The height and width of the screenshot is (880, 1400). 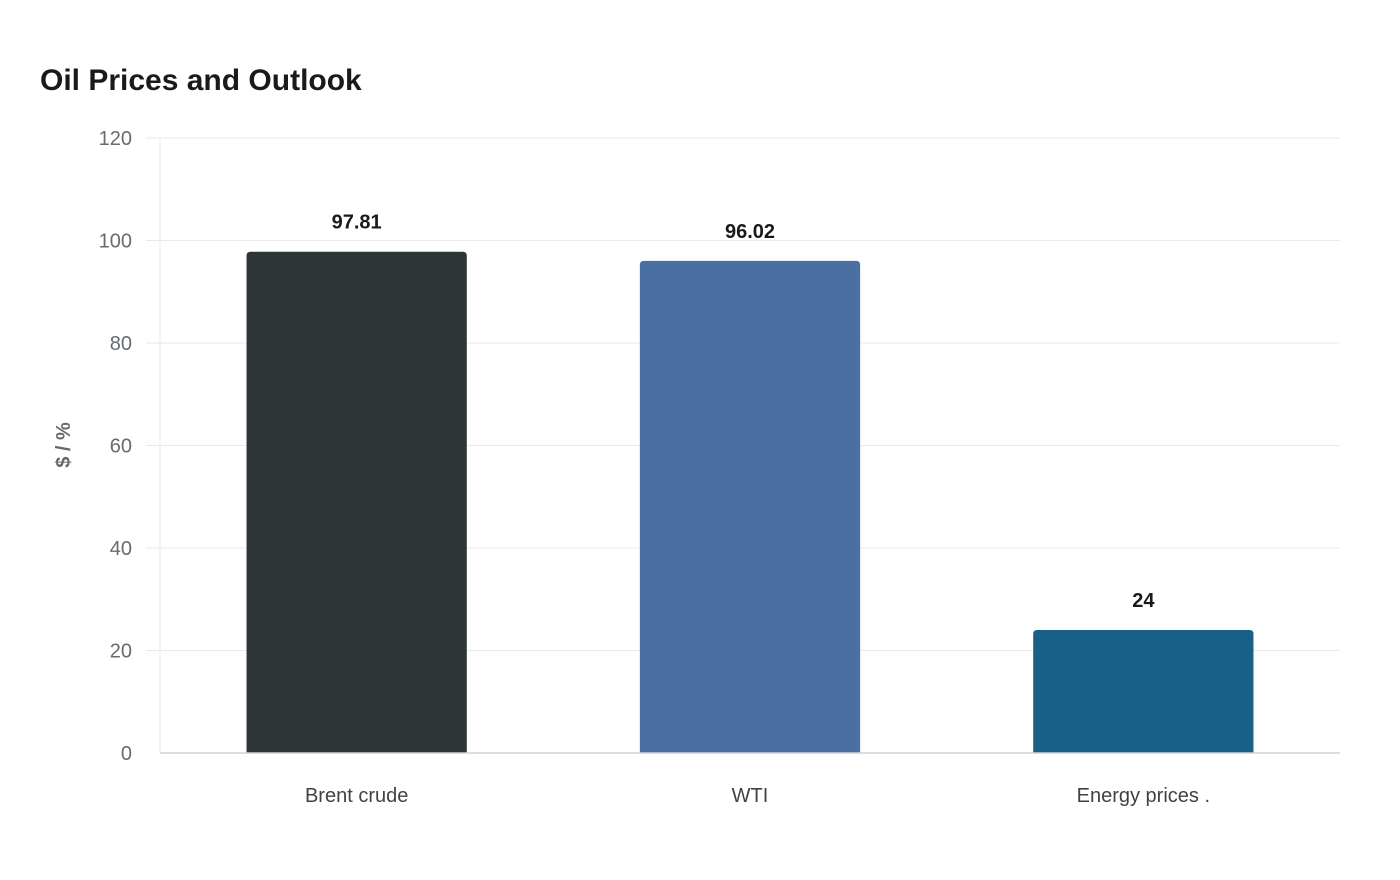 What do you see at coordinates (115, 139) in the screenshot?
I see `y-tick-label: 120` at bounding box center [115, 139].